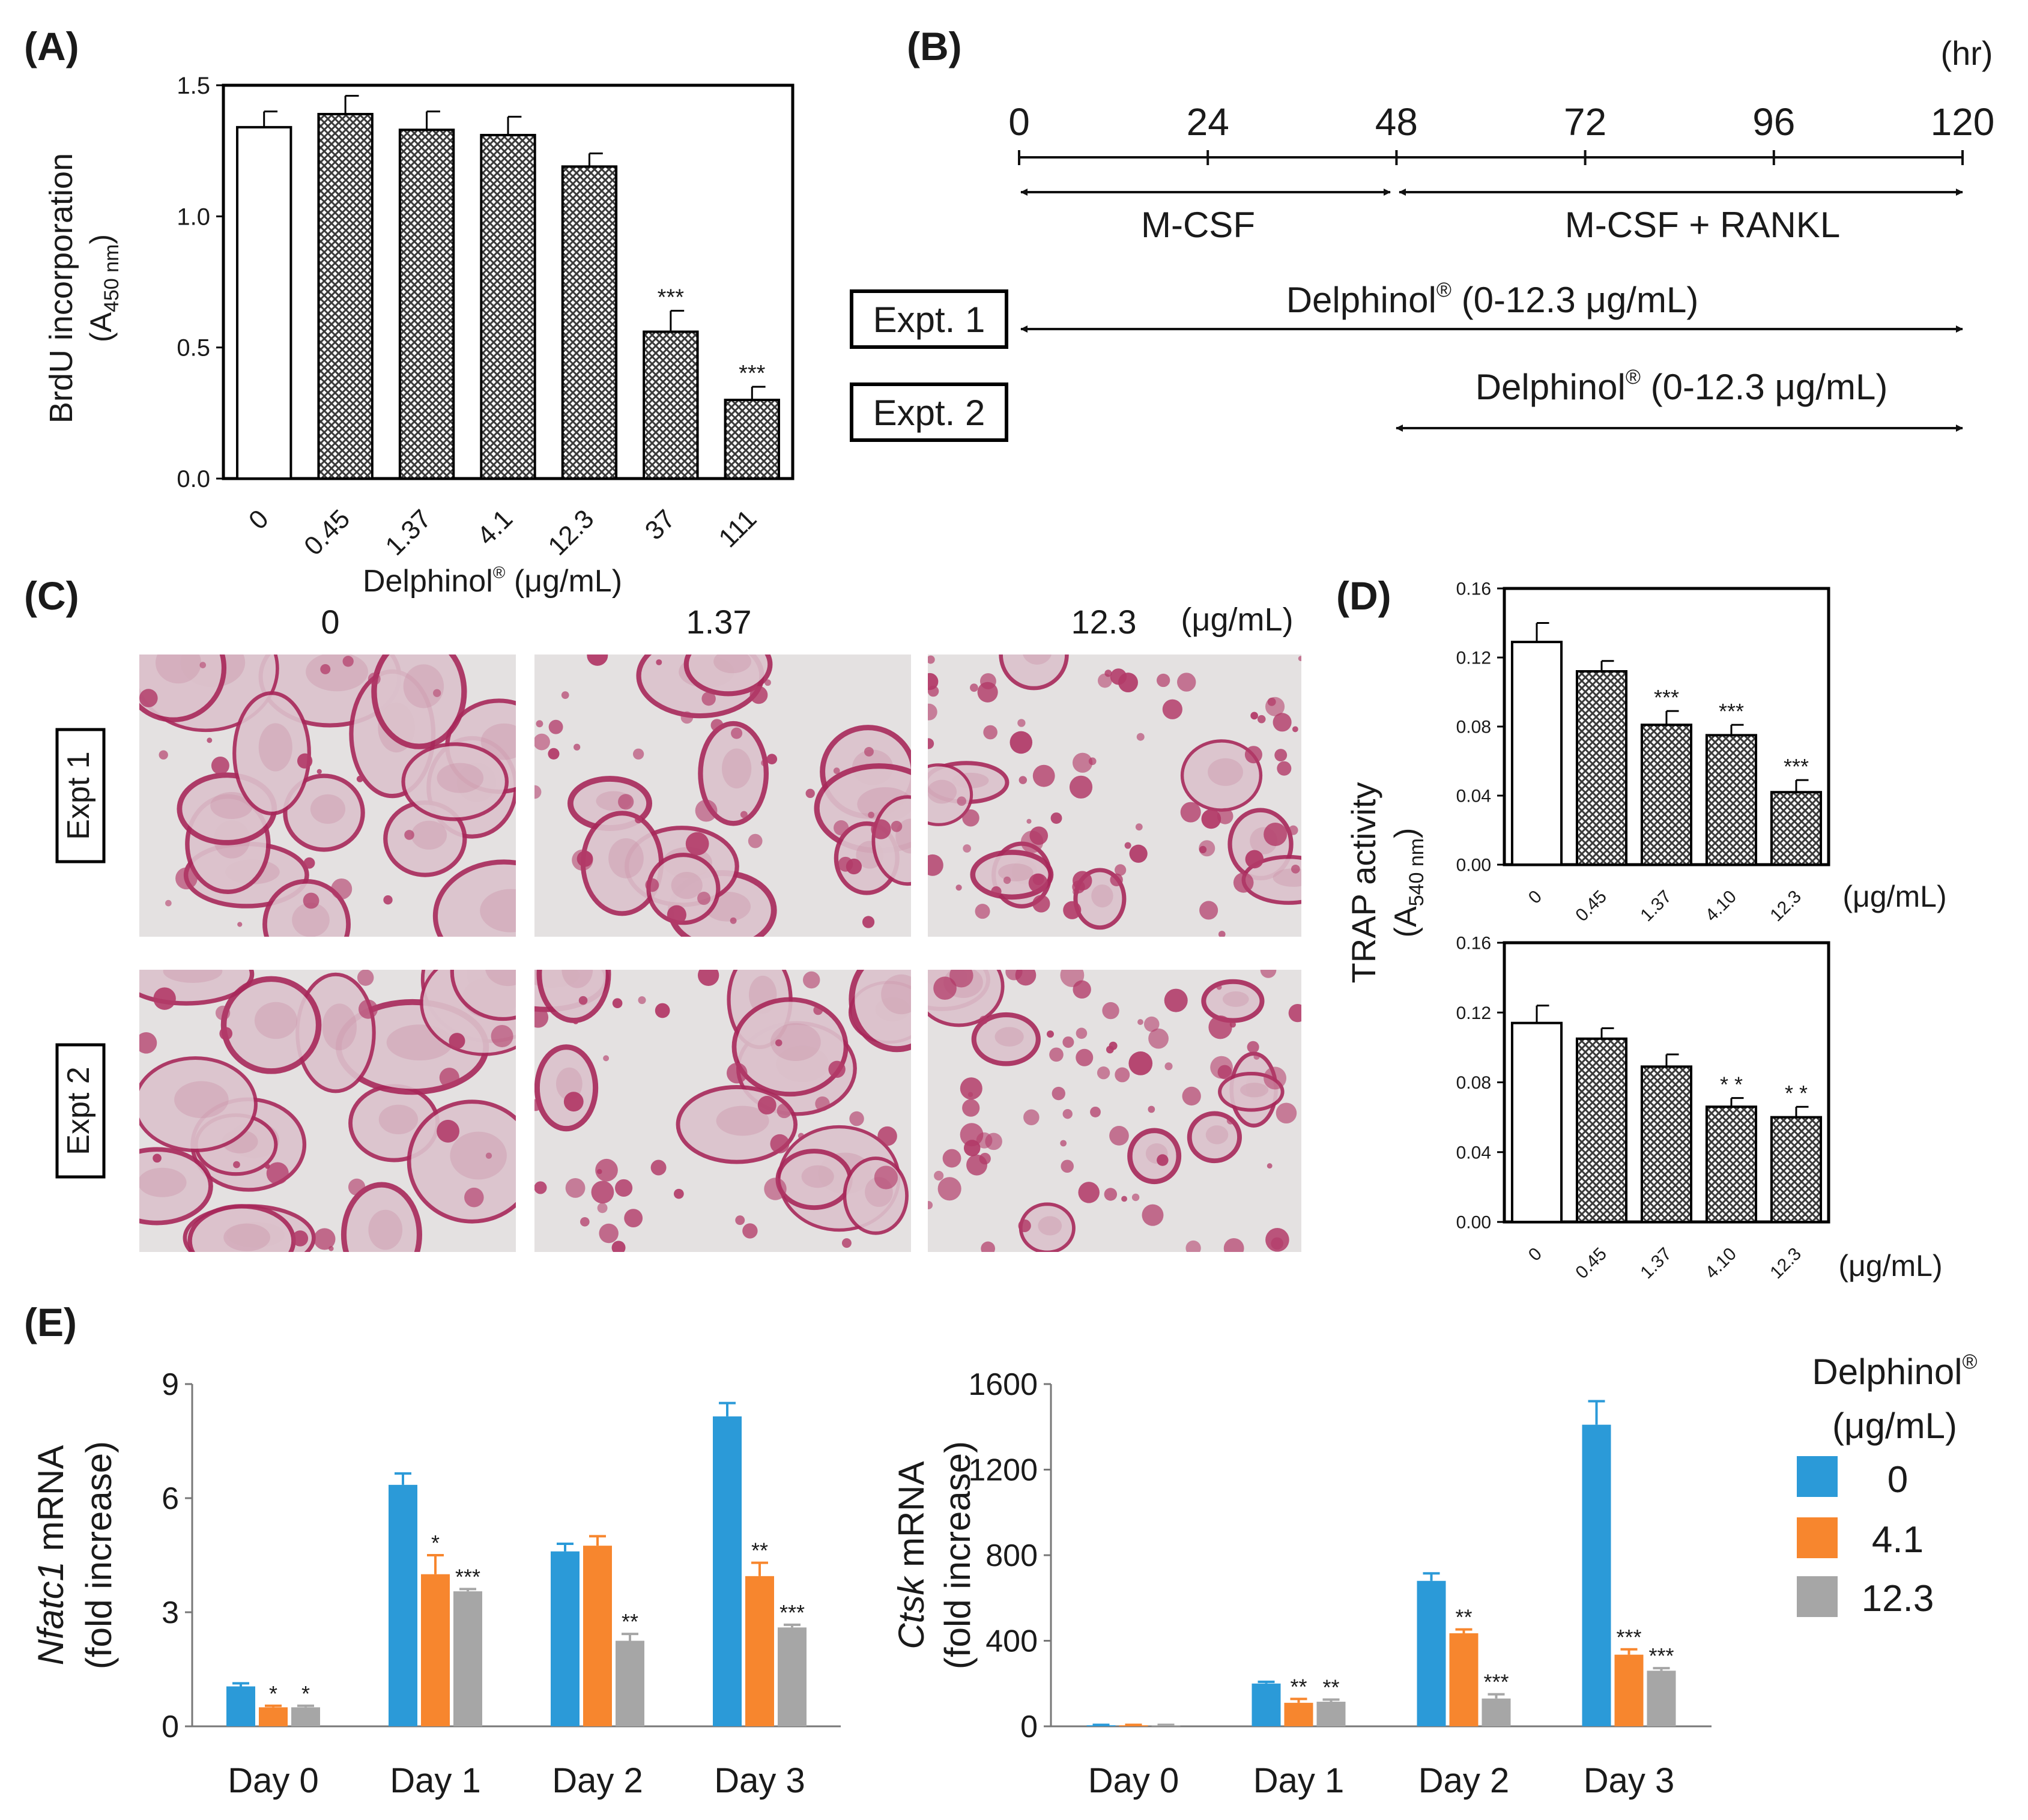 Image resolution: width=2028 pixels, height=1820 pixels. What do you see at coordinates (1473, 589) in the screenshot?
I see `y-tick-label: 0.16` at bounding box center [1473, 589].